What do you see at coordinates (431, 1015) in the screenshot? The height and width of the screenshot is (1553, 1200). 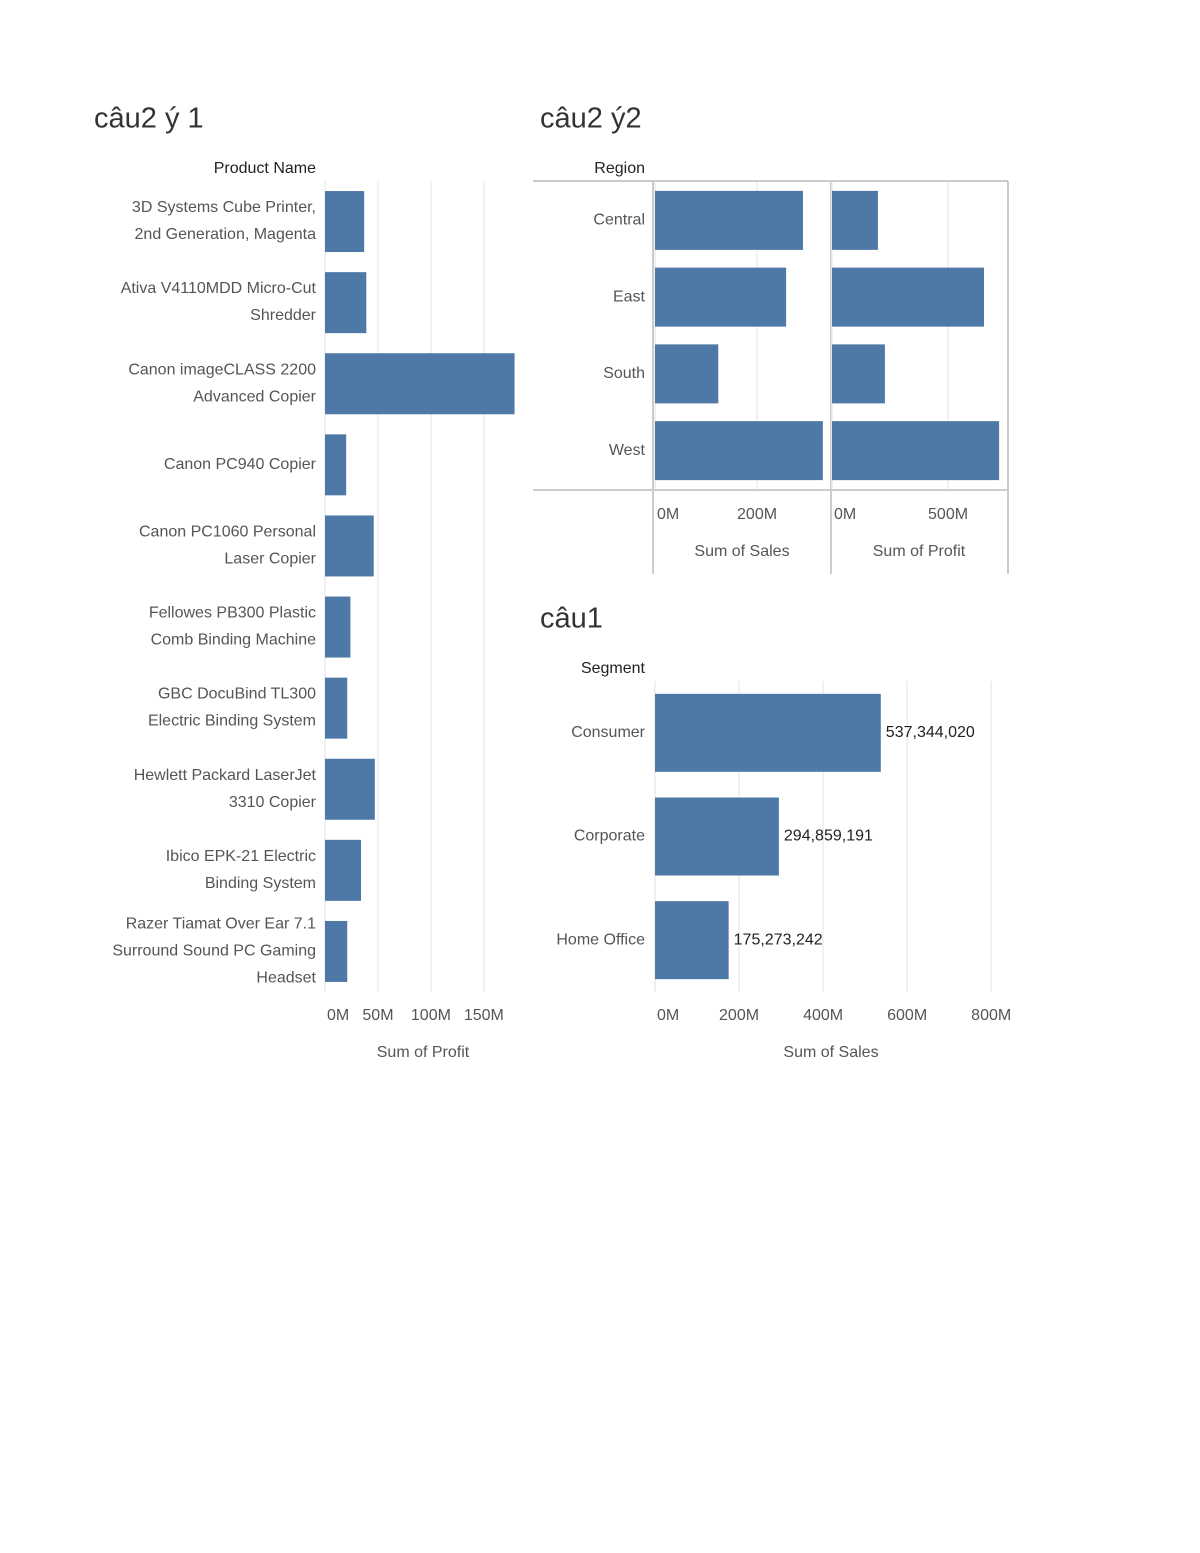 I see `x-tick-label: 100M` at bounding box center [431, 1015].